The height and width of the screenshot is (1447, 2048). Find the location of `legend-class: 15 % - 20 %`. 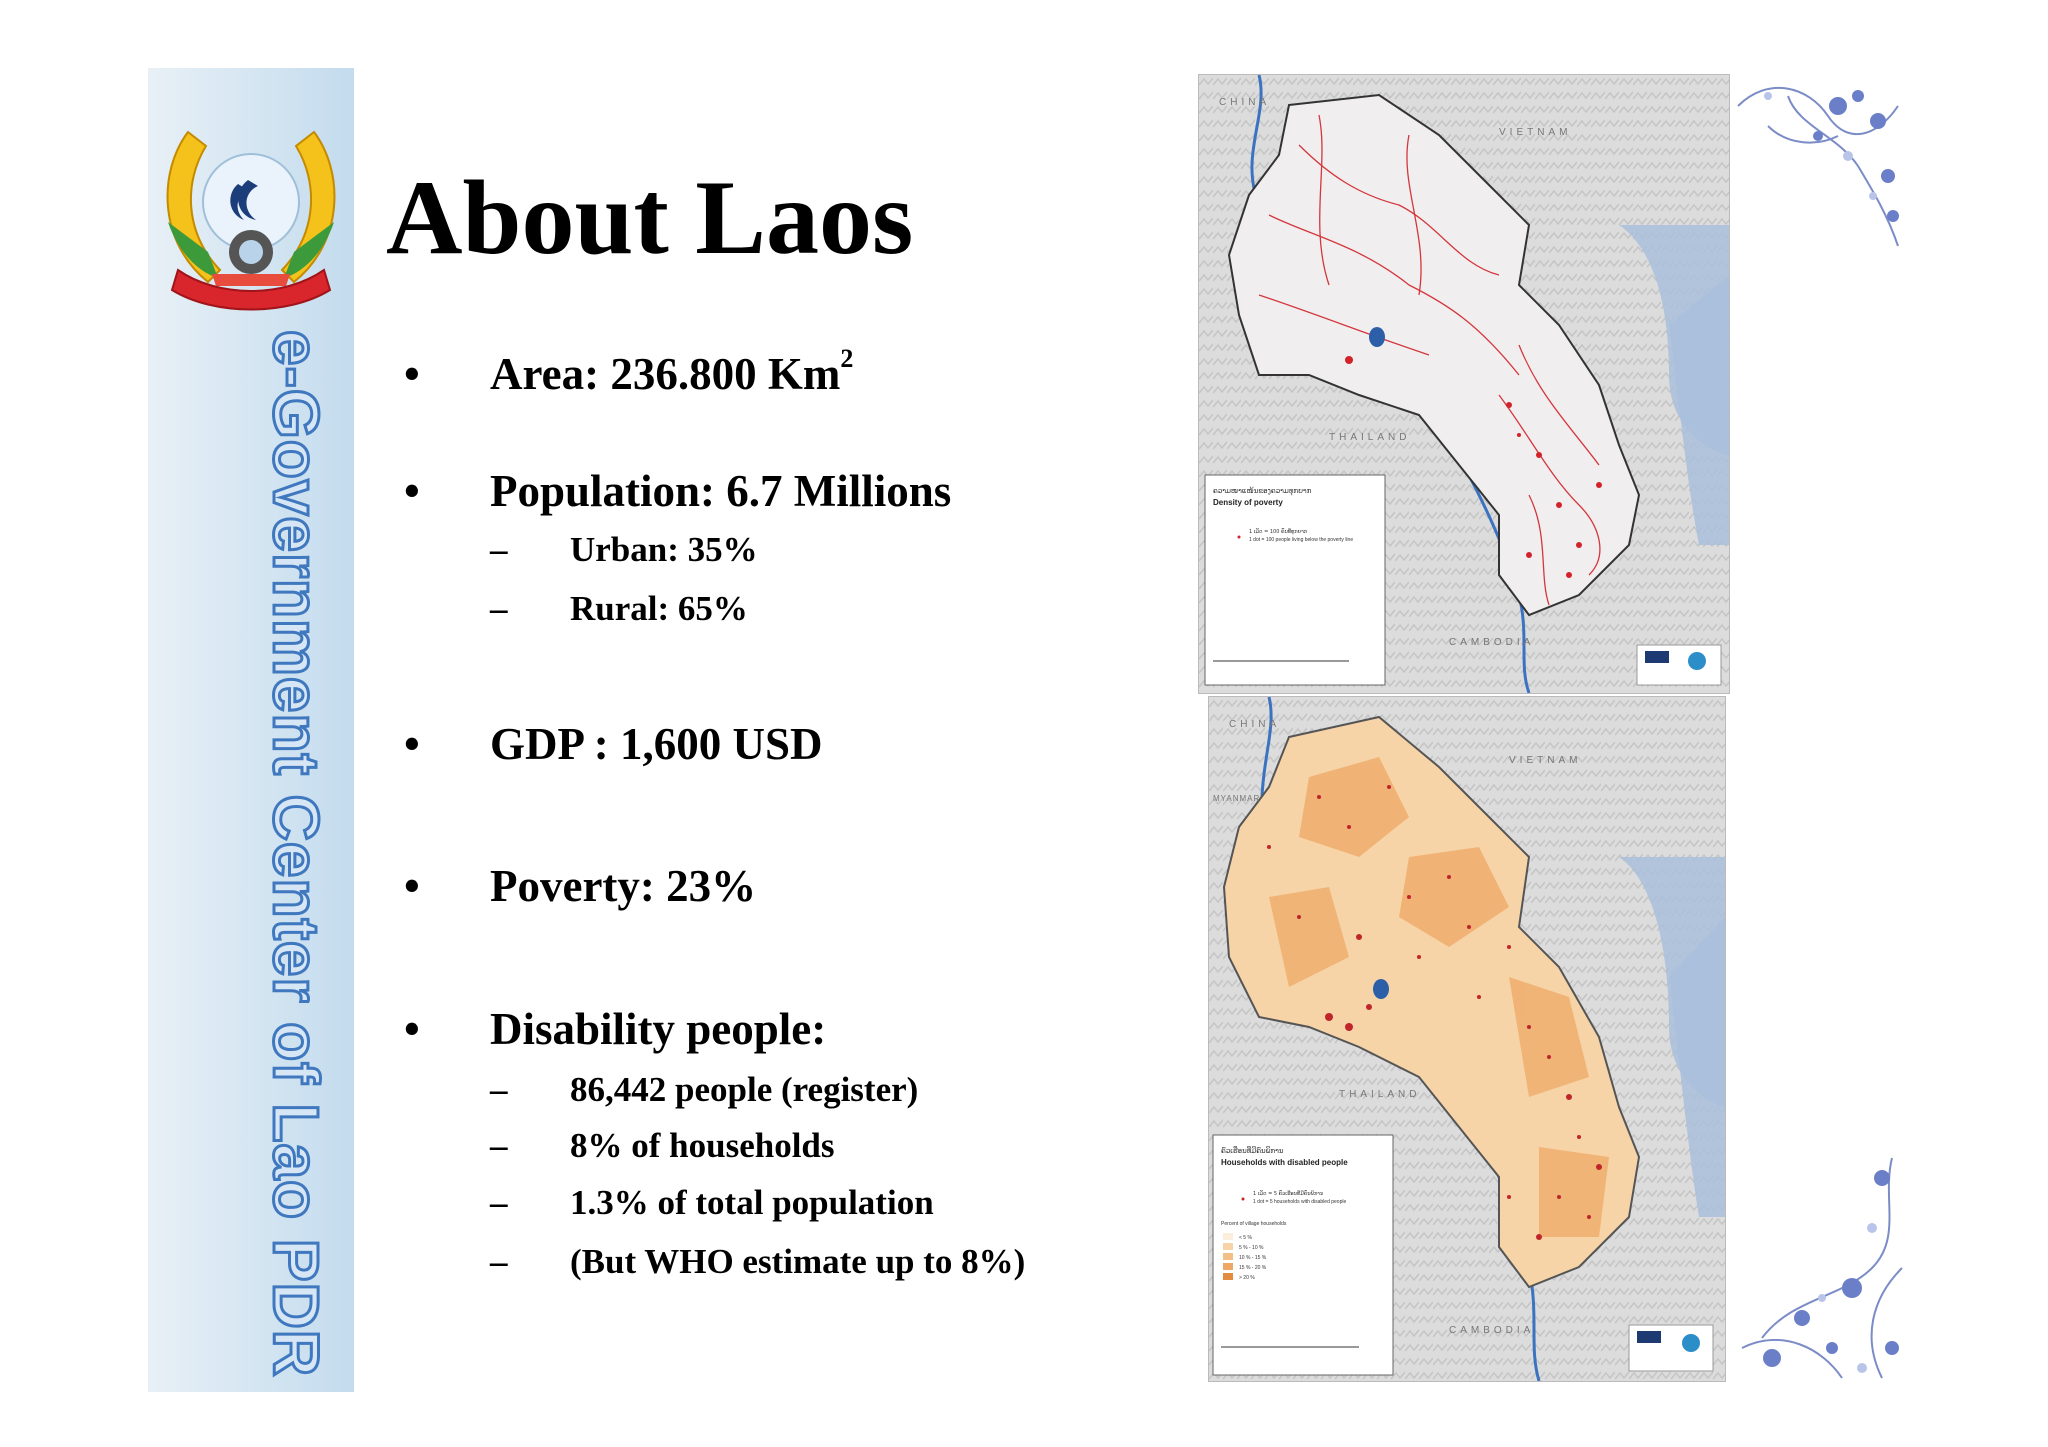

legend-class: 15 % - 20 % is located at coordinates (1253, 1268).